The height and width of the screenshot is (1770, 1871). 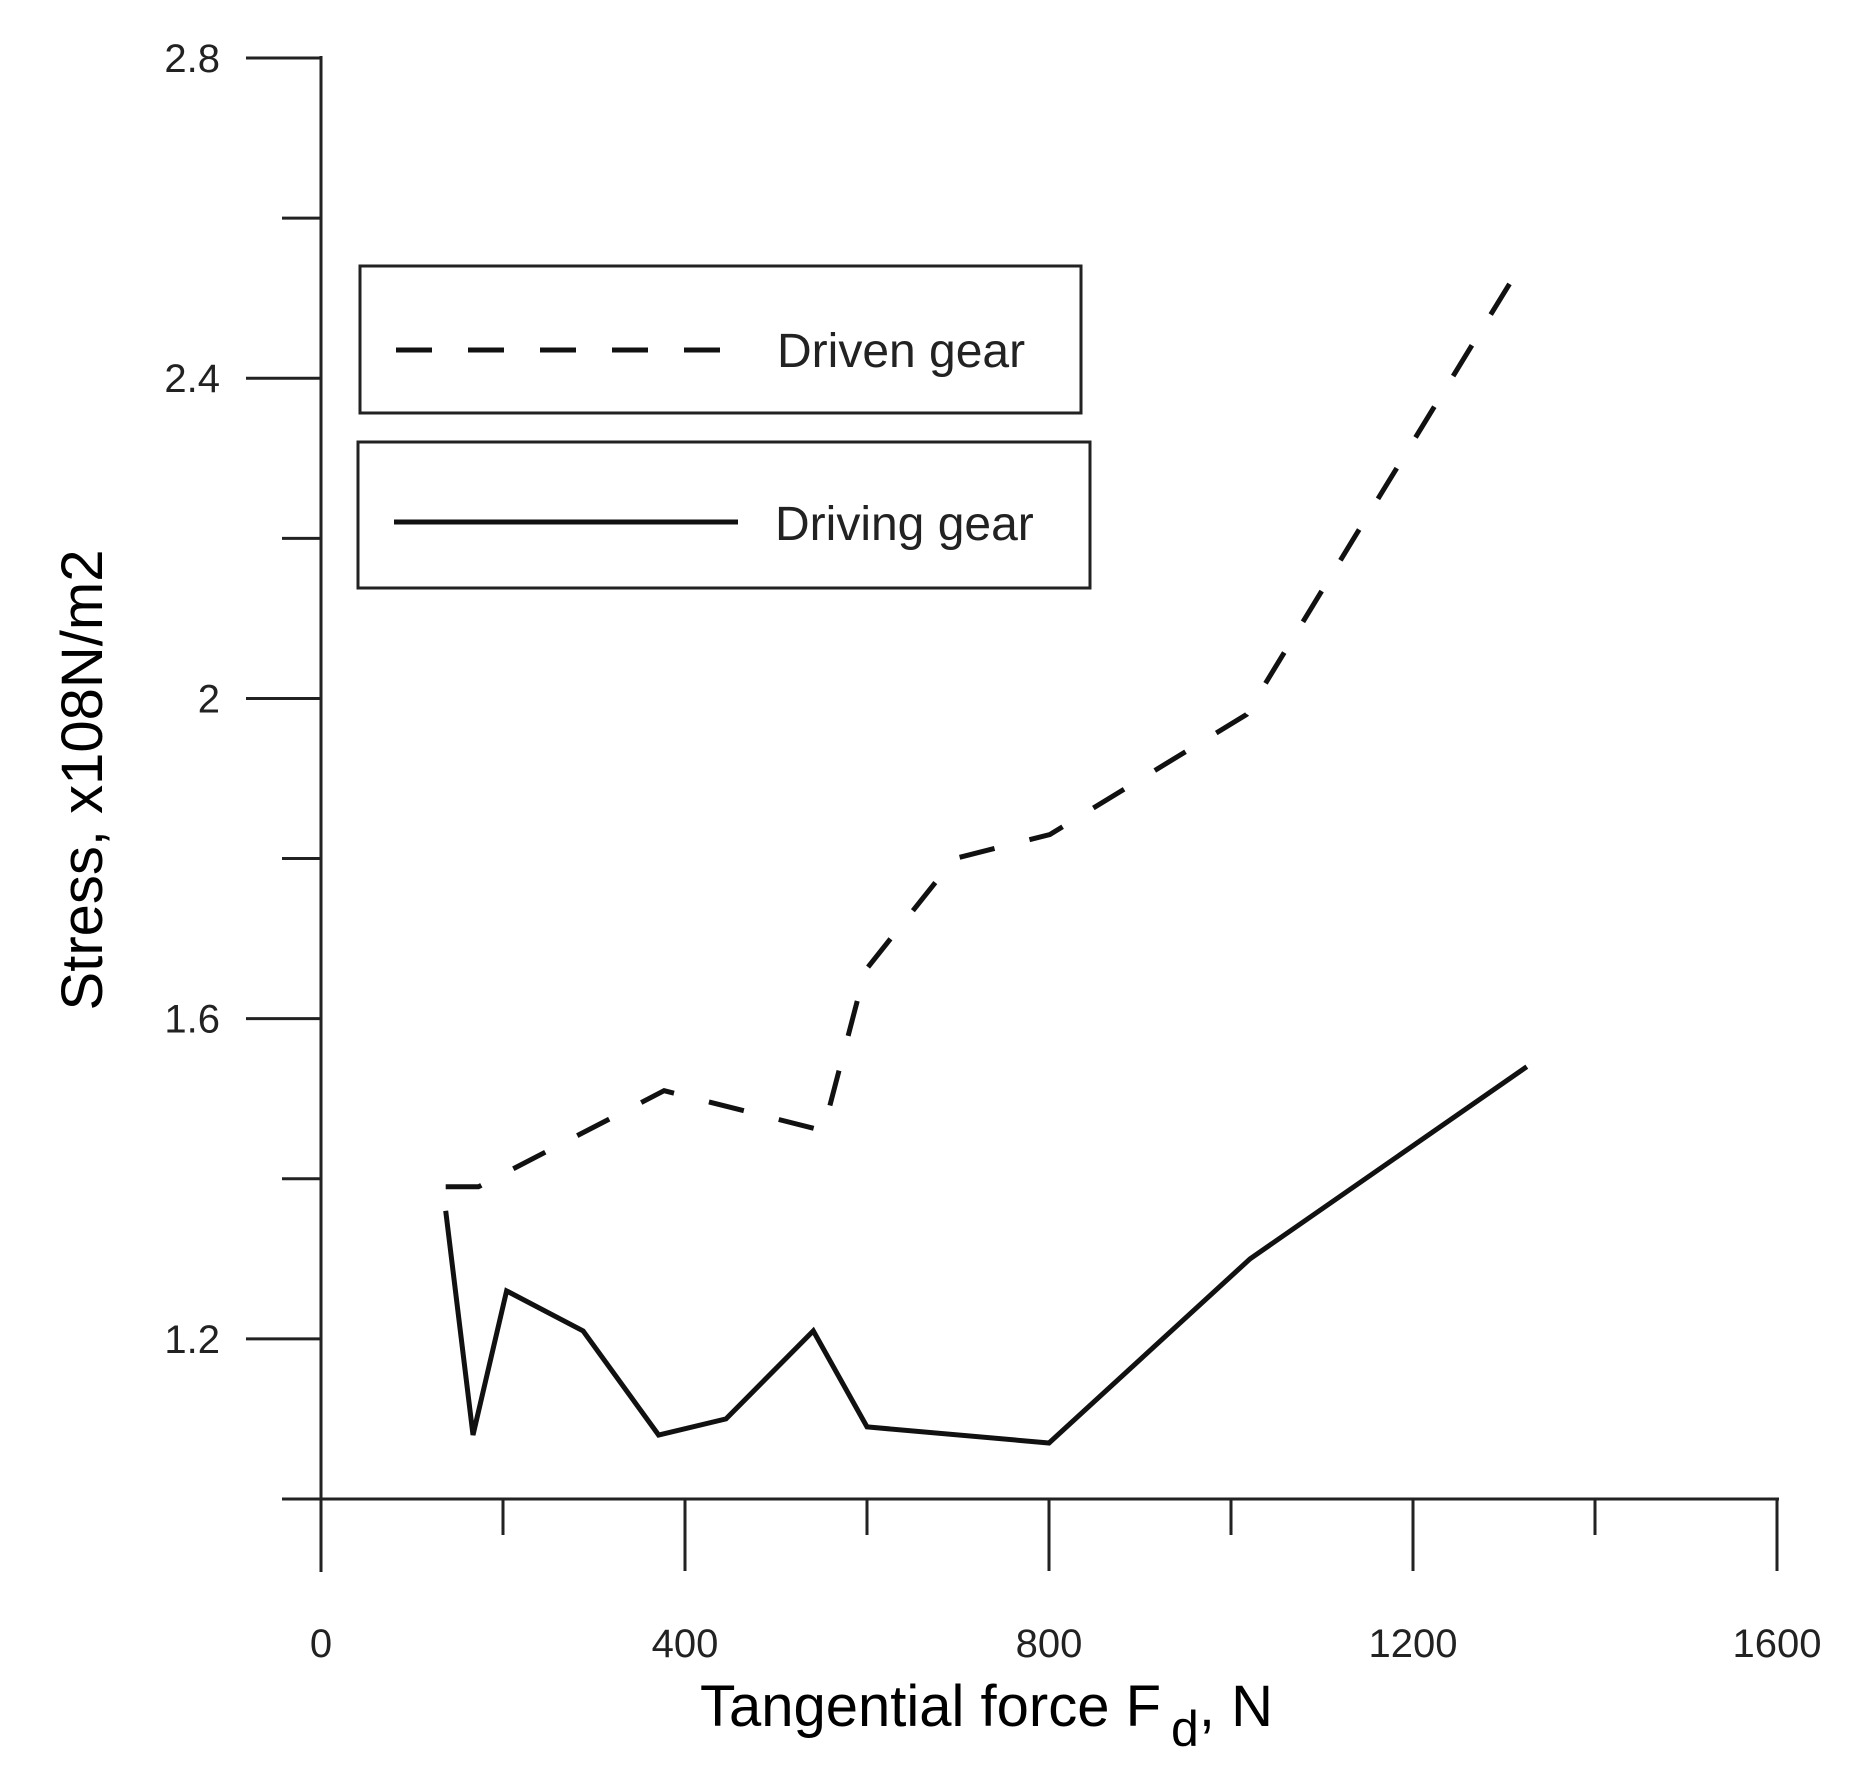 What do you see at coordinates (1049, 1644) in the screenshot?
I see `x-tick-label: 800` at bounding box center [1049, 1644].